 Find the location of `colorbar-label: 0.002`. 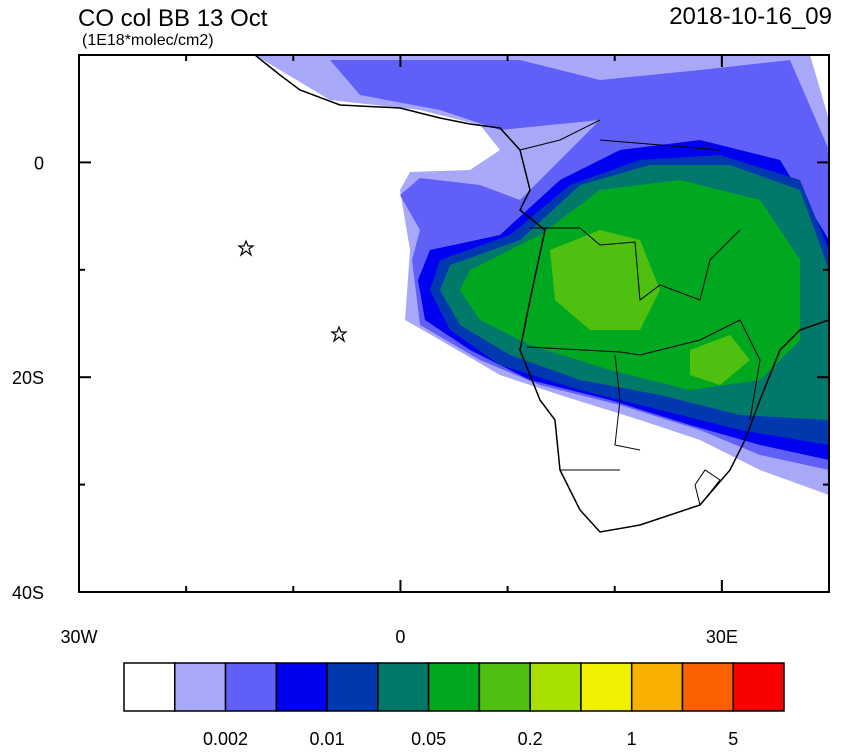

colorbar-label: 0.002 is located at coordinates (225, 738).